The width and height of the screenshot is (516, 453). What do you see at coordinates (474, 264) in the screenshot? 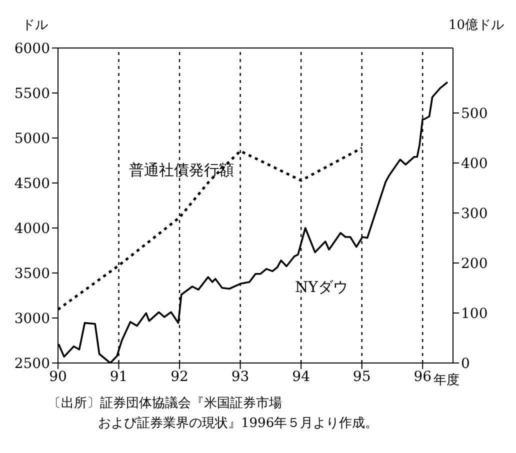
I see `y2-tick-label: 200` at bounding box center [474, 264].